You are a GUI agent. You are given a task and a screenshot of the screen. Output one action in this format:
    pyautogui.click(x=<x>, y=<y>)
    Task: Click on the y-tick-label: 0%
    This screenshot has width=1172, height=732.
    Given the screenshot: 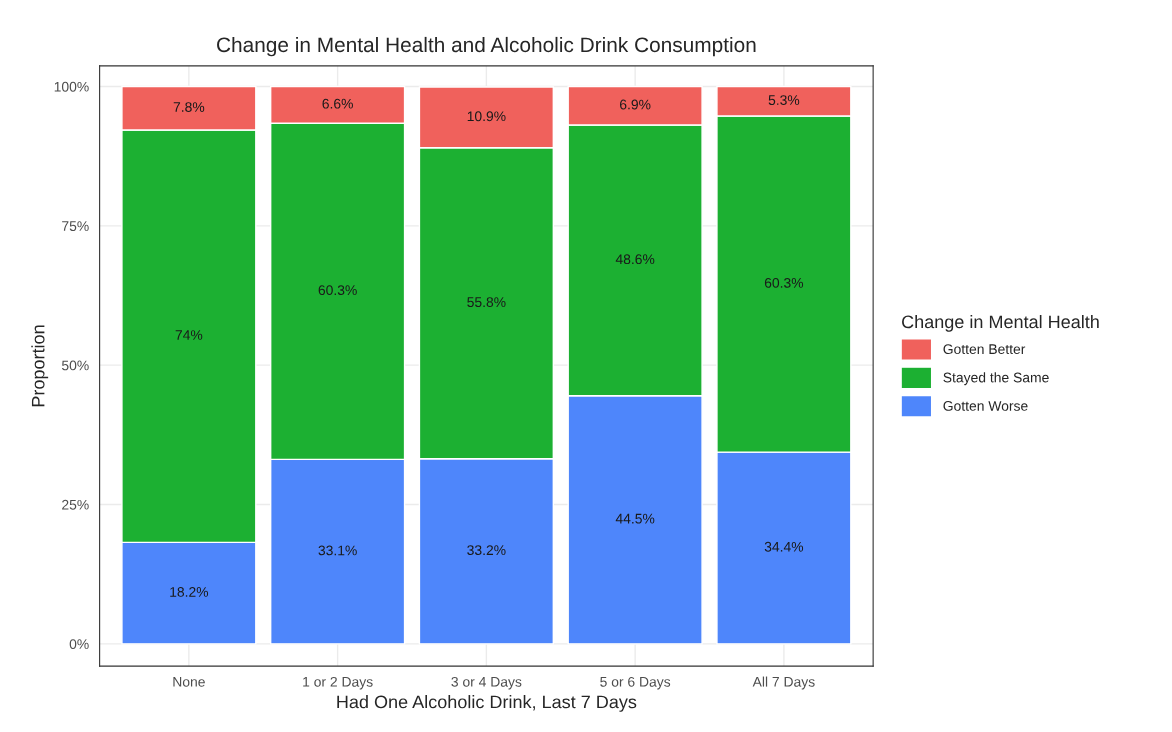 What is the action you would take?
    pyautogui.click(x=79, y=644)
    